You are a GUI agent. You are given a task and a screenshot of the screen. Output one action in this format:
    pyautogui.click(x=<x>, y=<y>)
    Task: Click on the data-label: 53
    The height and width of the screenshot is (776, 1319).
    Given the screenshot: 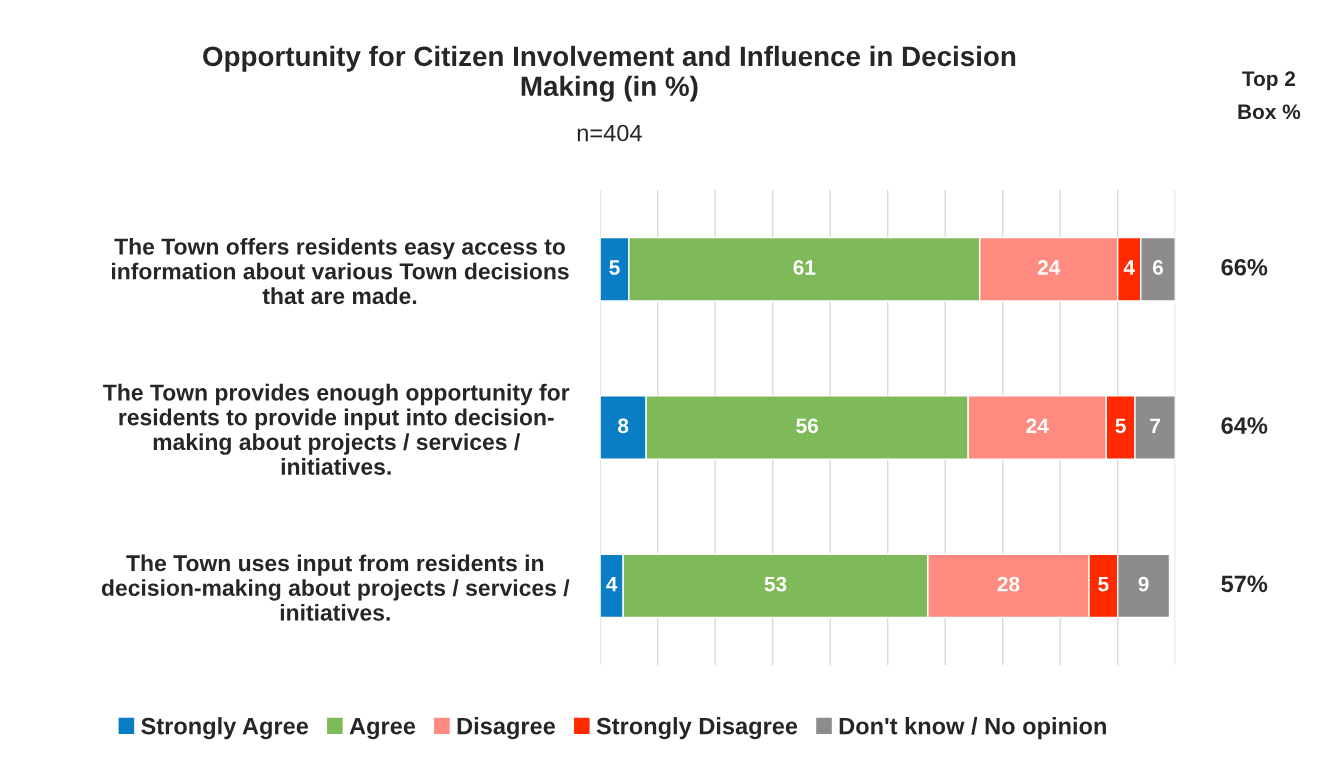 What is the action you would take?
    pyautogui.click(x=775, y=584)
    